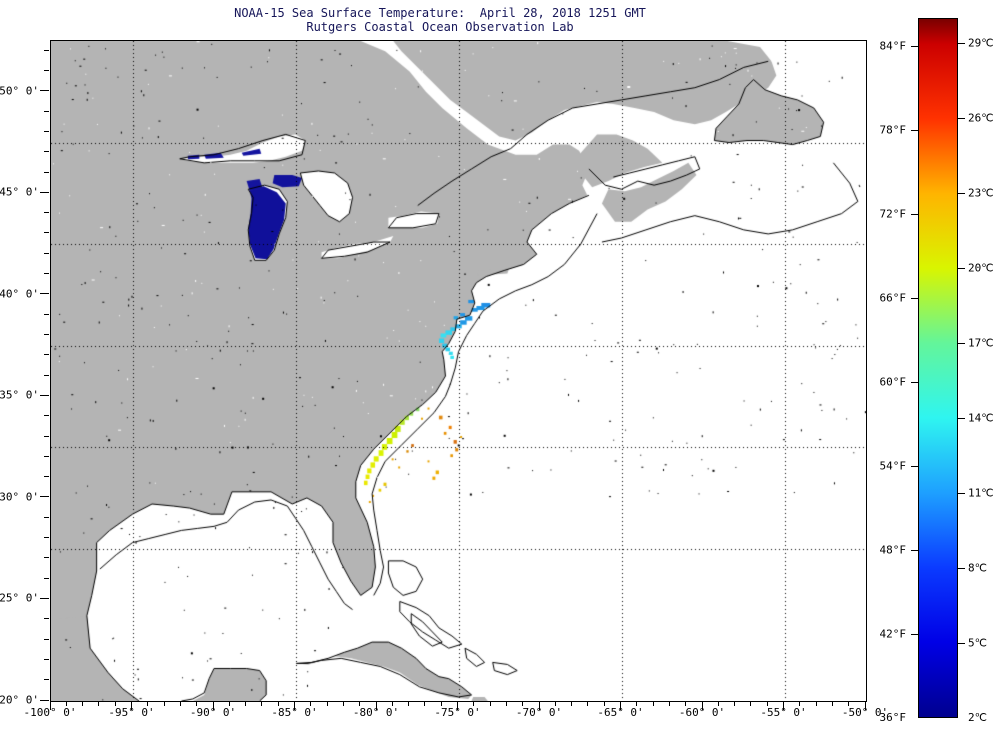 The image size is (1000, 754). What do you see at coordinates (19, 700) in the screenshot?
I see `y-axis-label: 20° 0'` at bounding box center [19, 700].